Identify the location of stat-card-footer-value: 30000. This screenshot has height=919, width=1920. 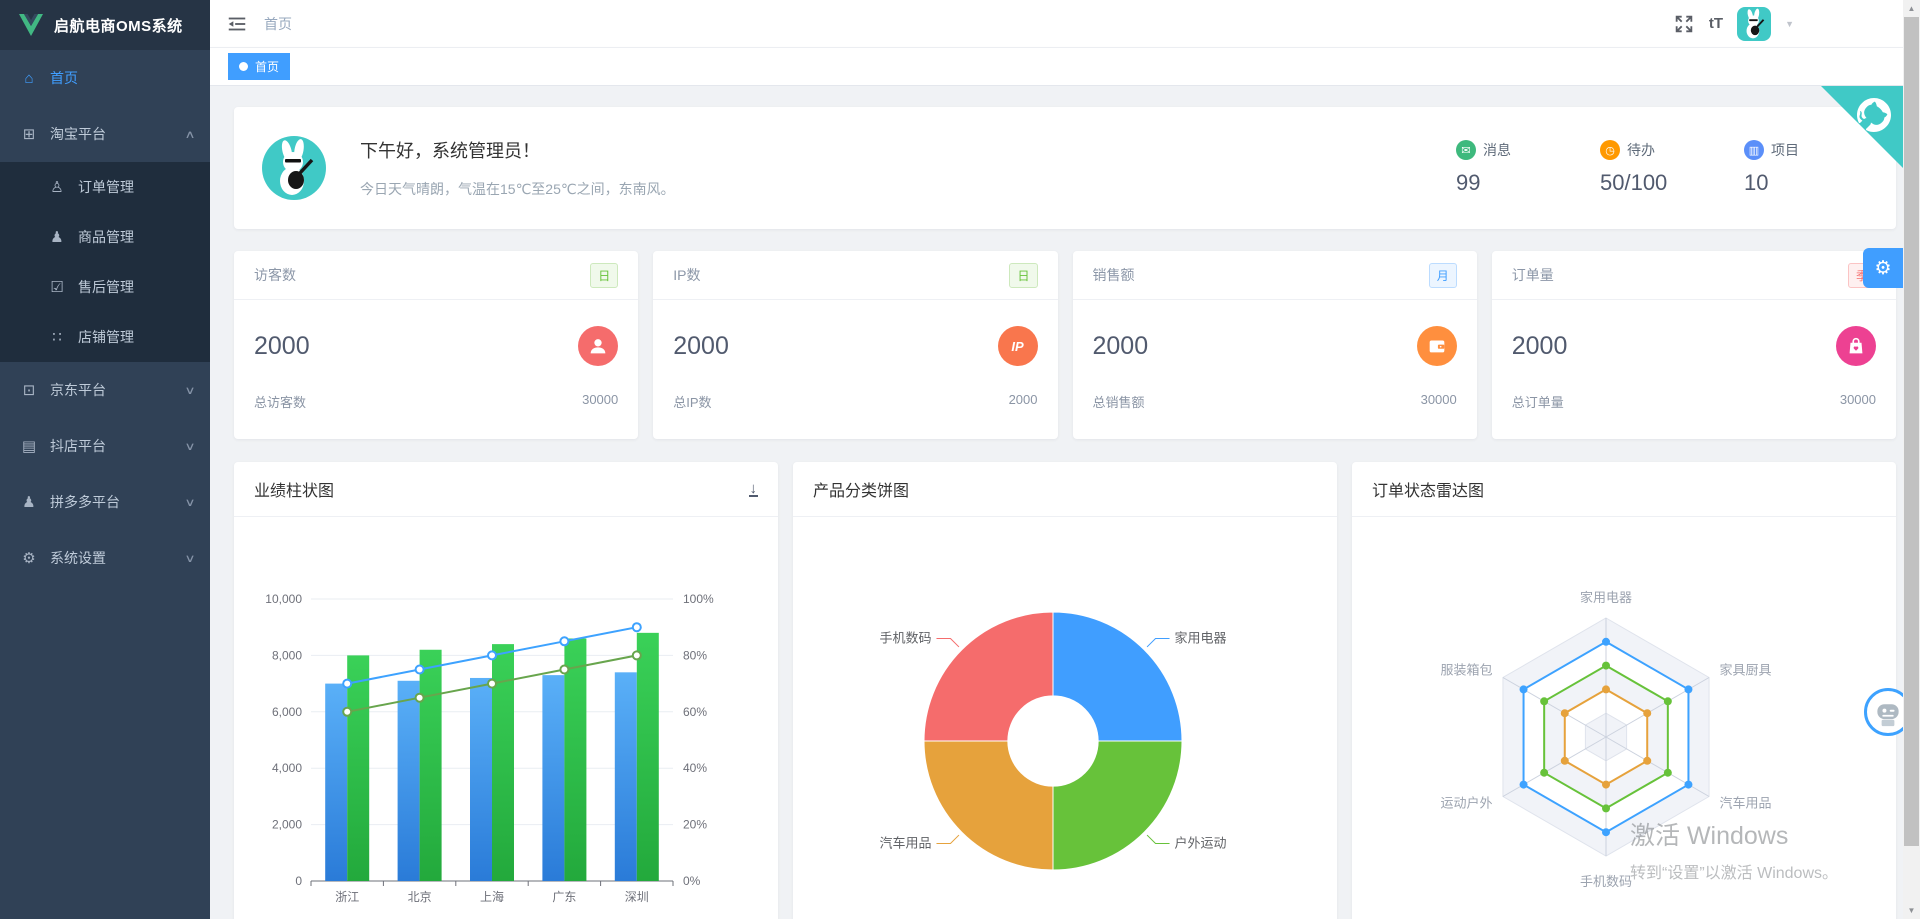
(600, 399).